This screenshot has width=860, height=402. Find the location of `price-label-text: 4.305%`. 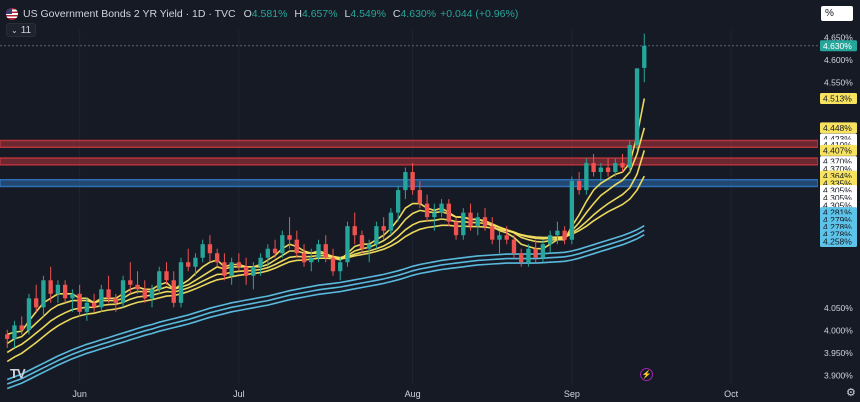

price-label-text: 4.305% is located at coordinates (837, 198).